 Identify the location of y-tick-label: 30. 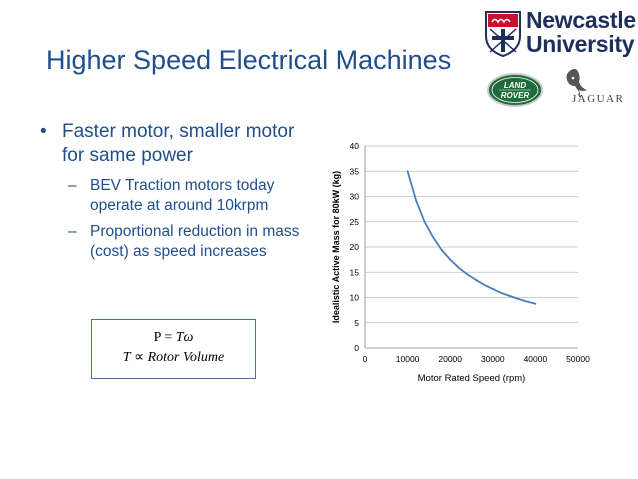
(355, 197).